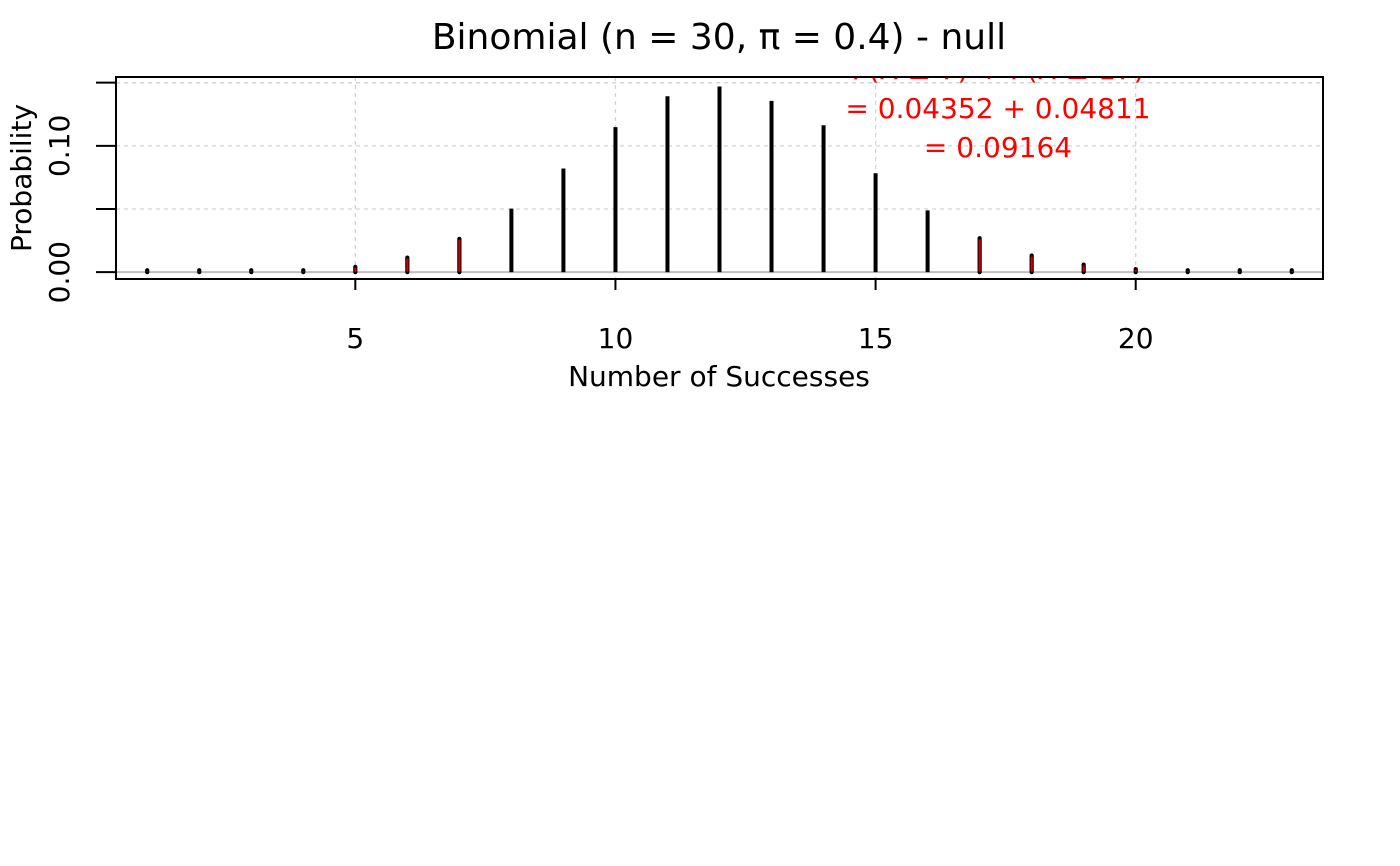 This screenshot has height=866, width=1400. What do you see at coordinates (719, 376) in the screenshot?
I see `x-axis-label: Number of Successes` at bounding box center [719, 376].